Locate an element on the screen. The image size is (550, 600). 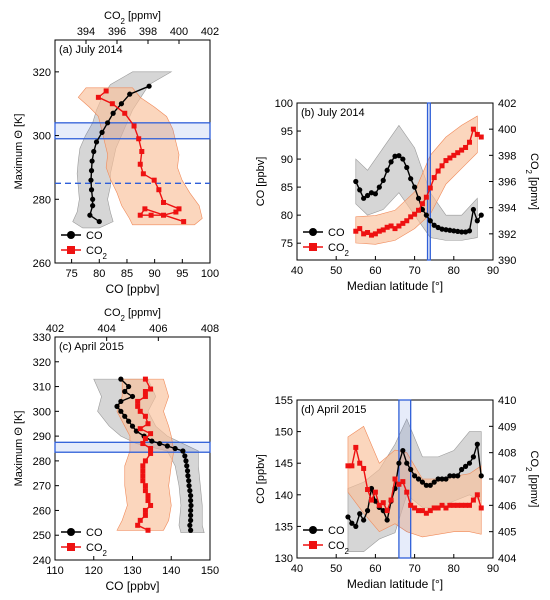
panel-a-legend-co-marker is located at coordinates (71, 235).